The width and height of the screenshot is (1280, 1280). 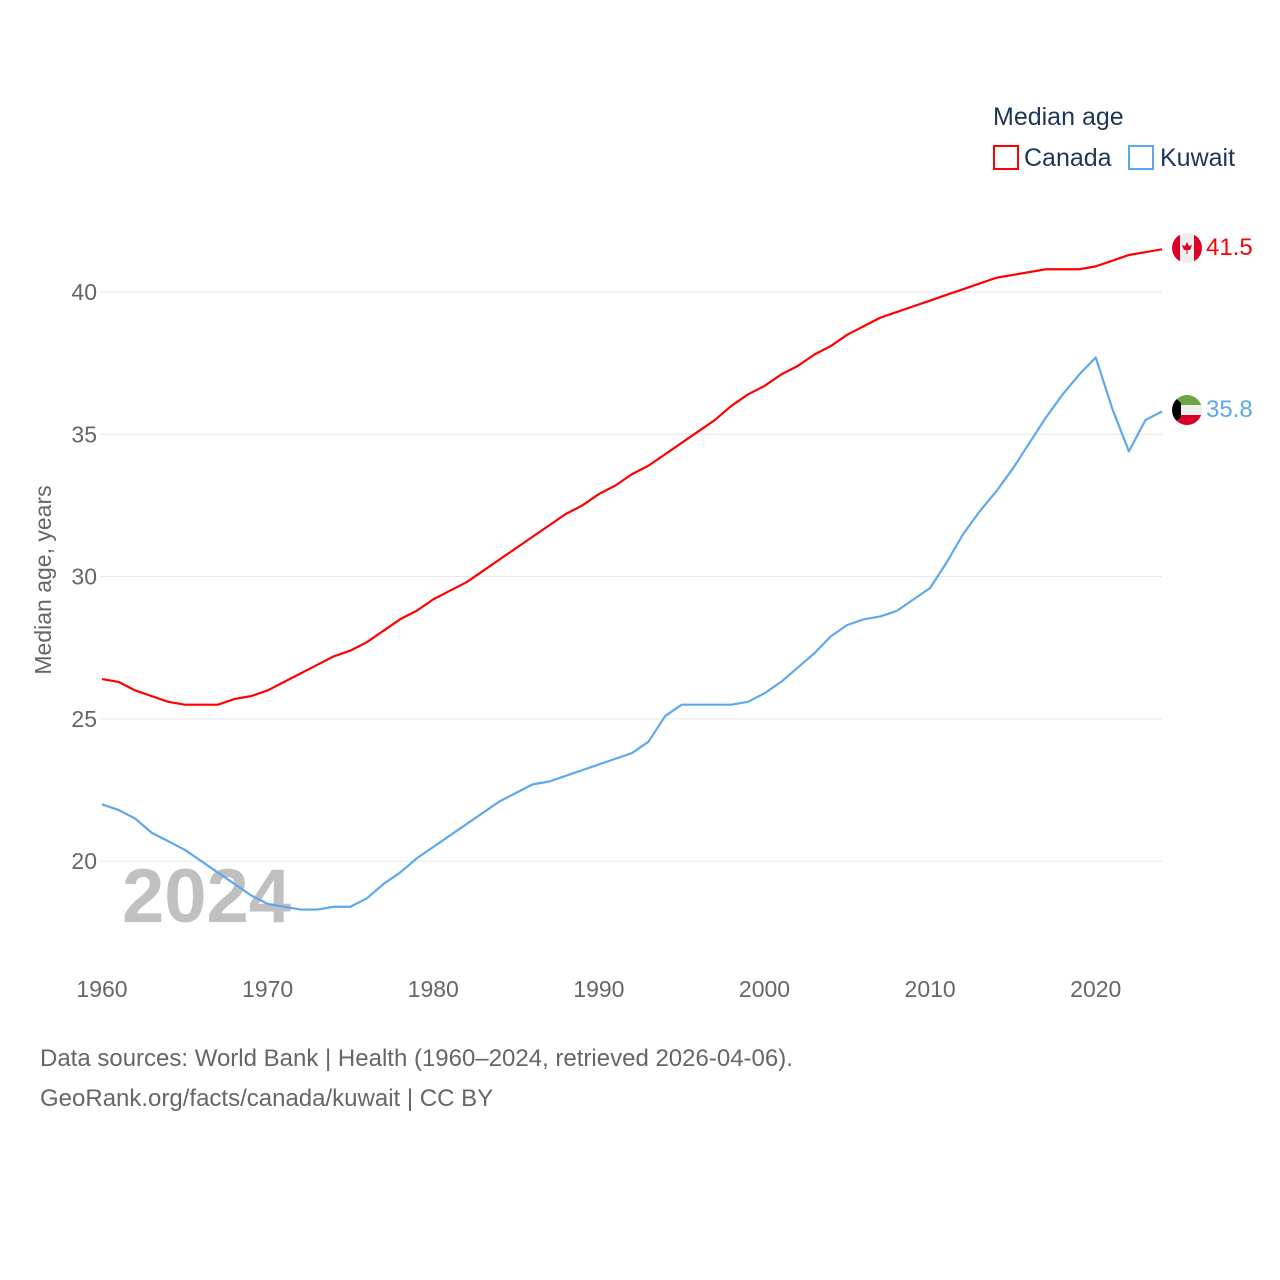 I want to click on x-tick-label: 1990, so click(x=598, y=989).